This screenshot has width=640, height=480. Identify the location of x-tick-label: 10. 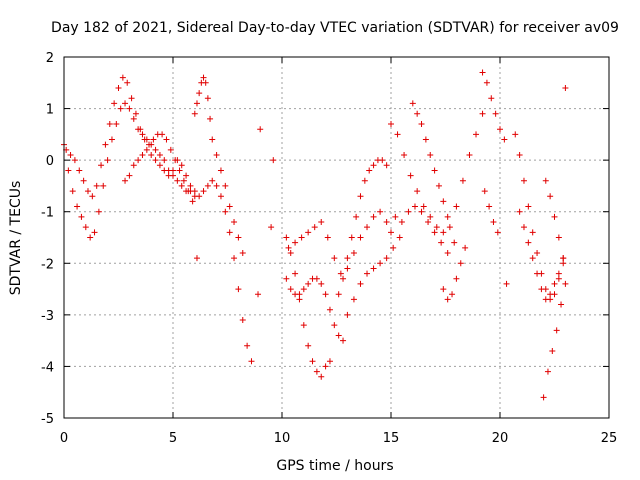
(282, 438).